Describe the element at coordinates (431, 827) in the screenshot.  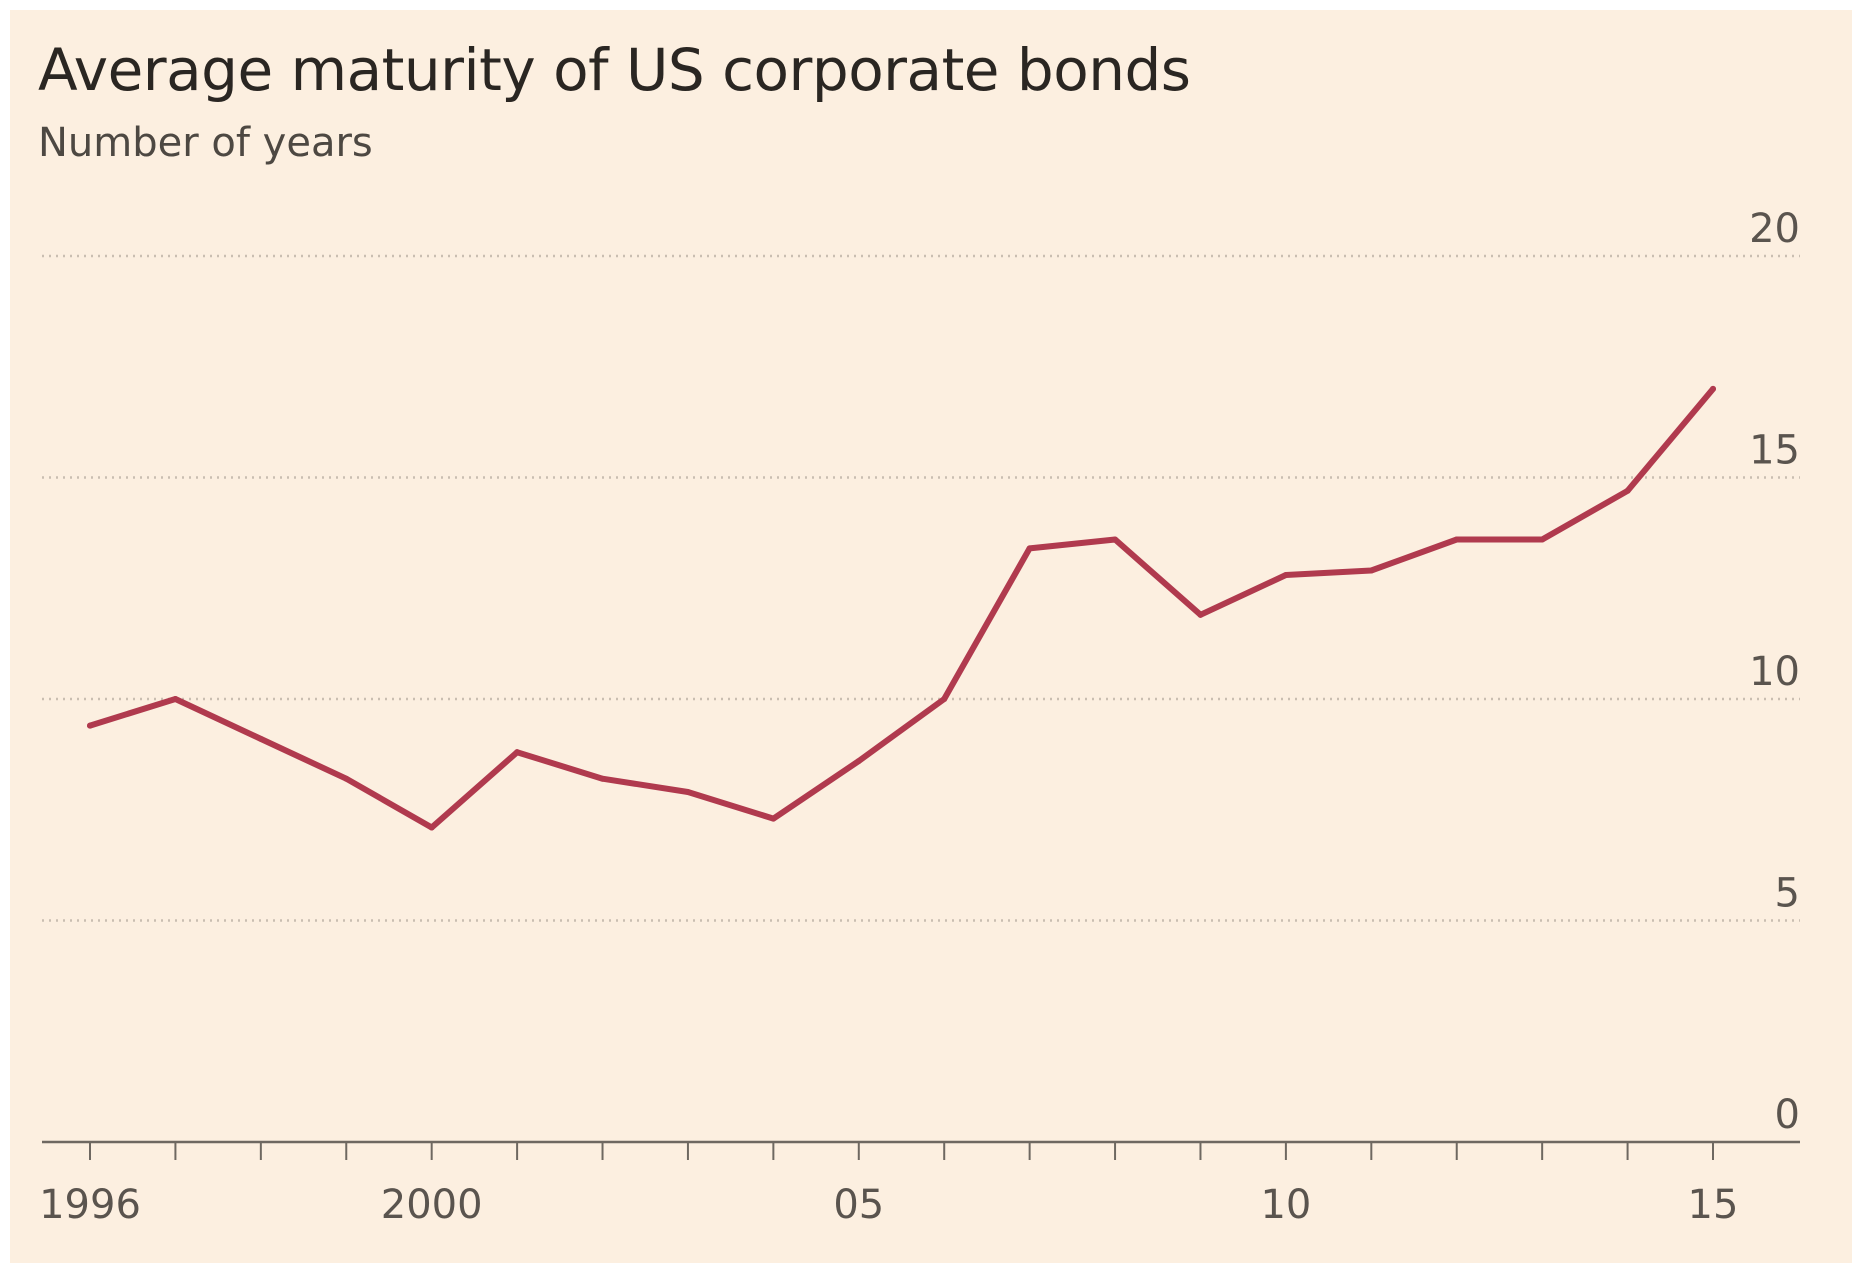
I see `data-point-2000` at that location.